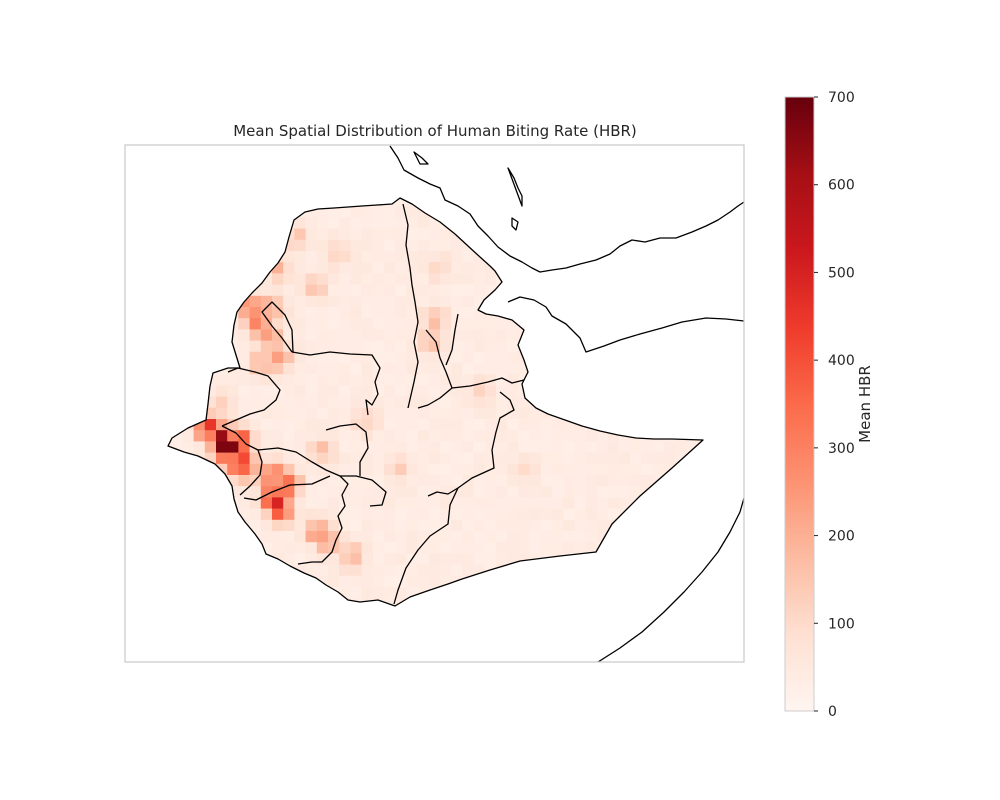 This screenshot has height=800, width=1000. I want to click on colorbar-tick-label: 300, so click(841, 449).